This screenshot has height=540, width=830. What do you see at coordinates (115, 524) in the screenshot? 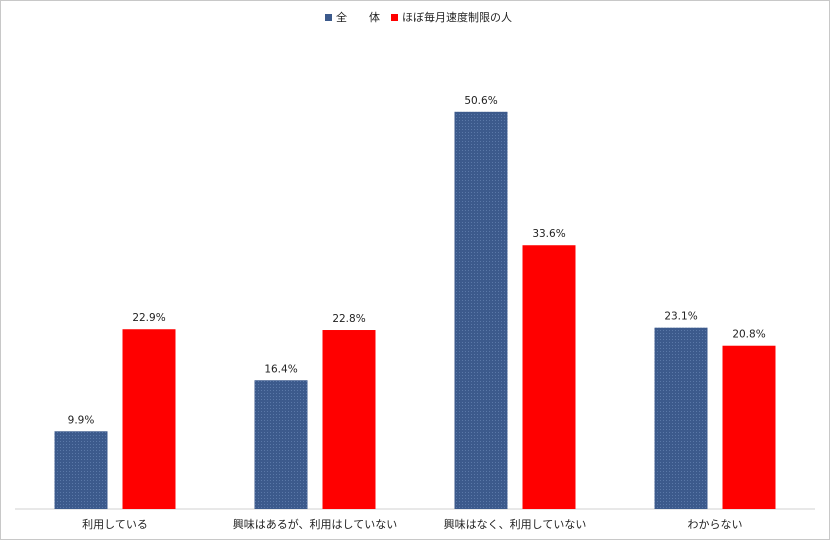
I see `category-label-0: 利用している` at bounding box center [115, 524].